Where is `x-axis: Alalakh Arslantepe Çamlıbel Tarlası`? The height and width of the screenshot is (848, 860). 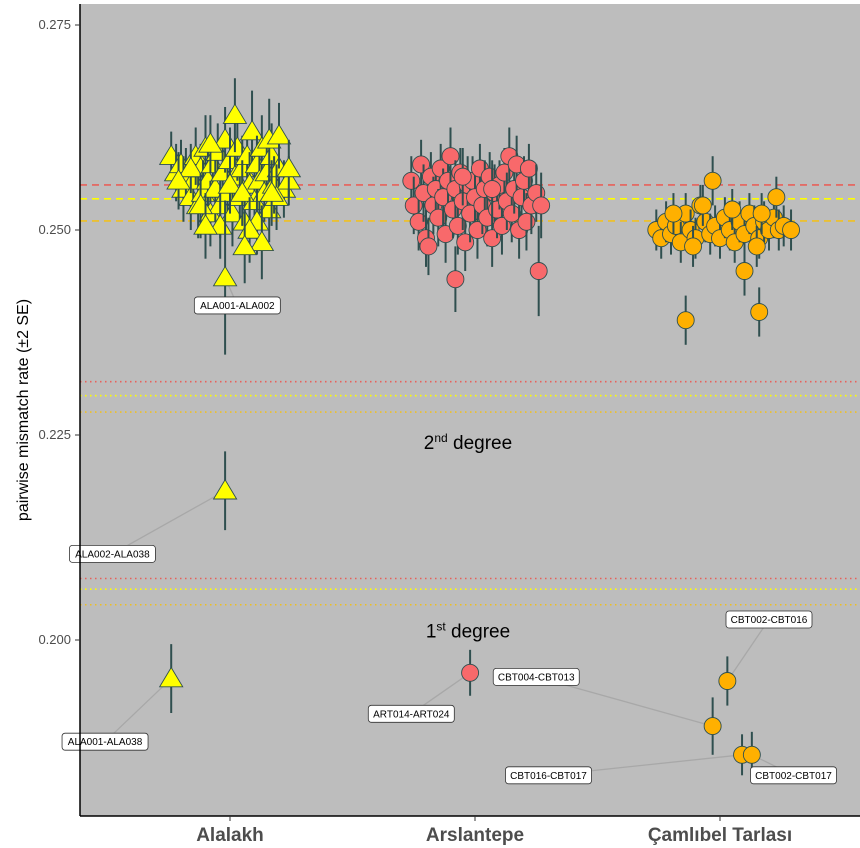 x-axis: Alalakh Arslantepe Çamlıbel Tarlası is located at coordinates (494, 831).